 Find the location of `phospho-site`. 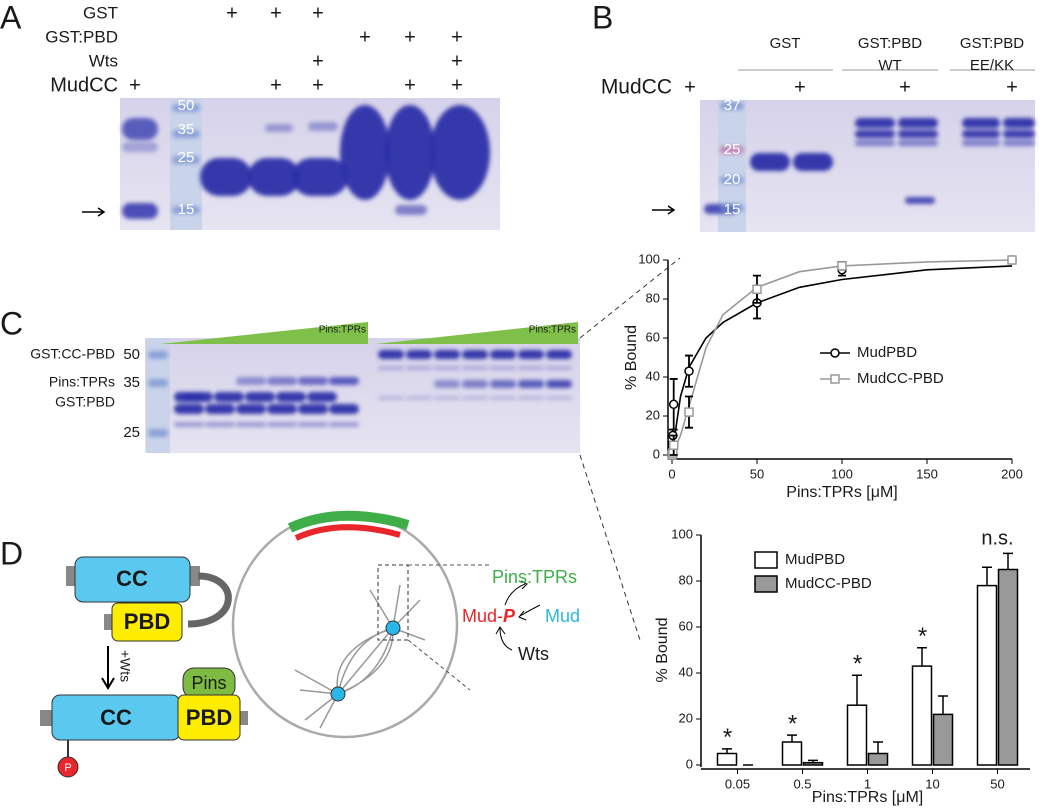

phospho-site is located at coordinates (68, 767).